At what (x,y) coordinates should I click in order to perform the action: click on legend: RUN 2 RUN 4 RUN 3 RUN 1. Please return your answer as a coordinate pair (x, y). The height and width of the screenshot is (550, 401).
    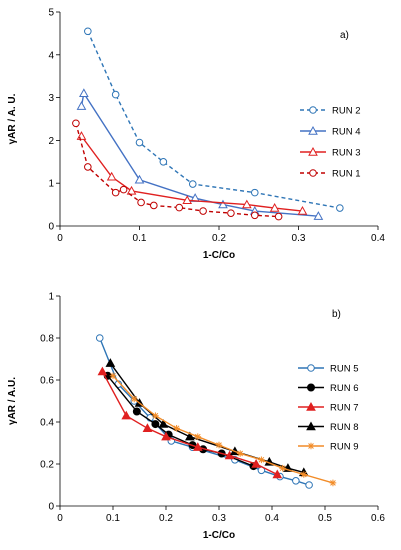
    Looking at the image, I should click on (330, 143).